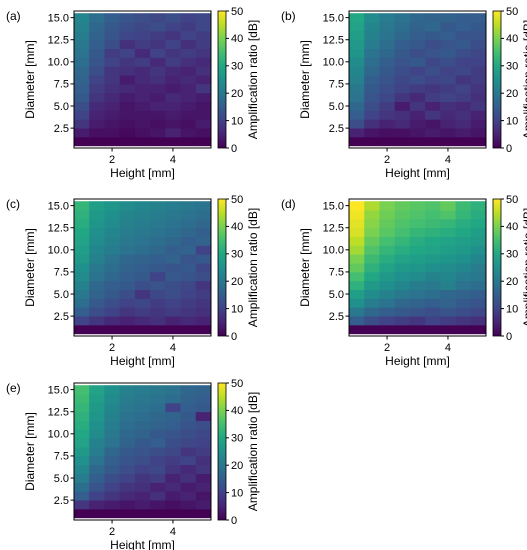 Image resolution: width=527 pixels, height=550 pixels. What do you see at coordinates (448, 160) in the screenshot?
I see `x-tick-label: 4` at bounding box center [448, 160].